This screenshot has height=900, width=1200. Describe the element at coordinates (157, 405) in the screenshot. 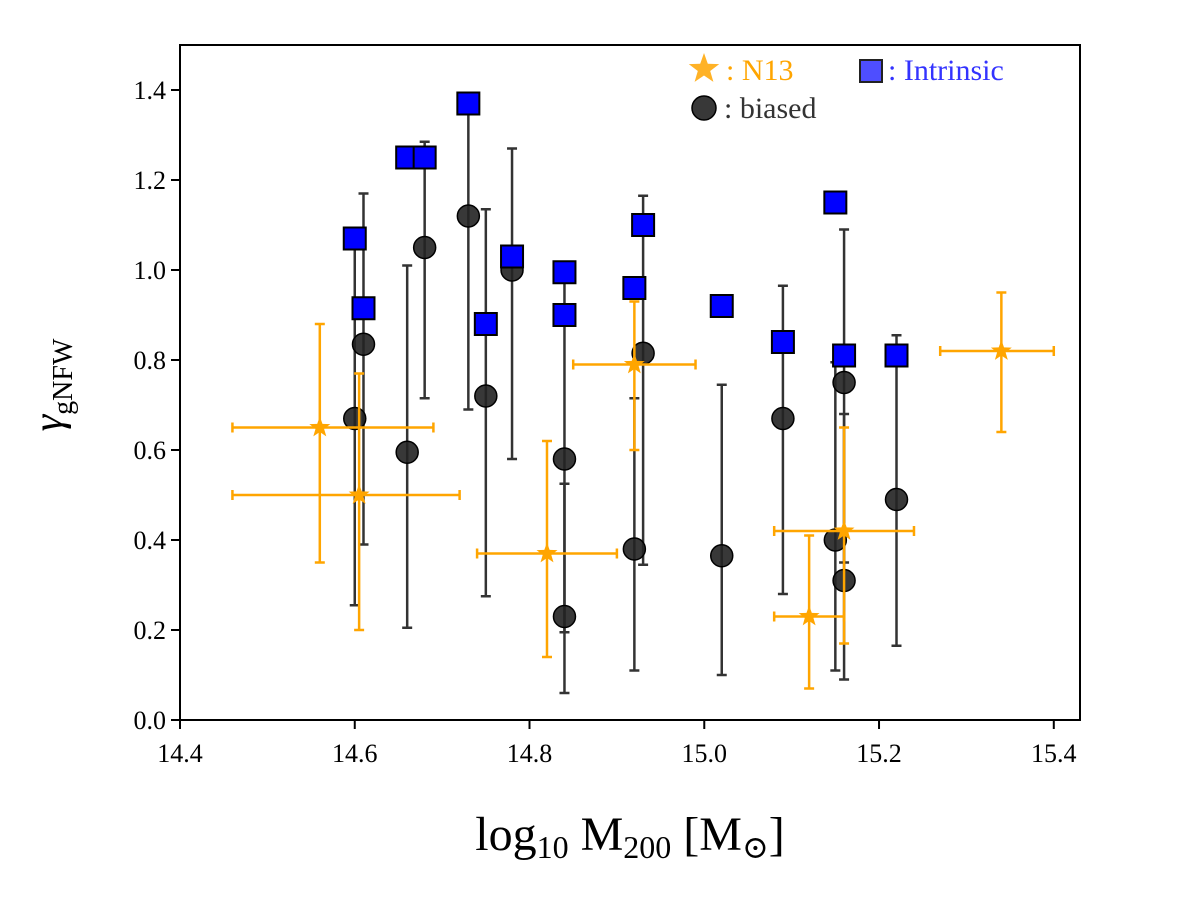

I see `y-axis-ticks: 0.0 0.2 0.4 0.6 0.8 1.0 1.2 1.4` at that location.